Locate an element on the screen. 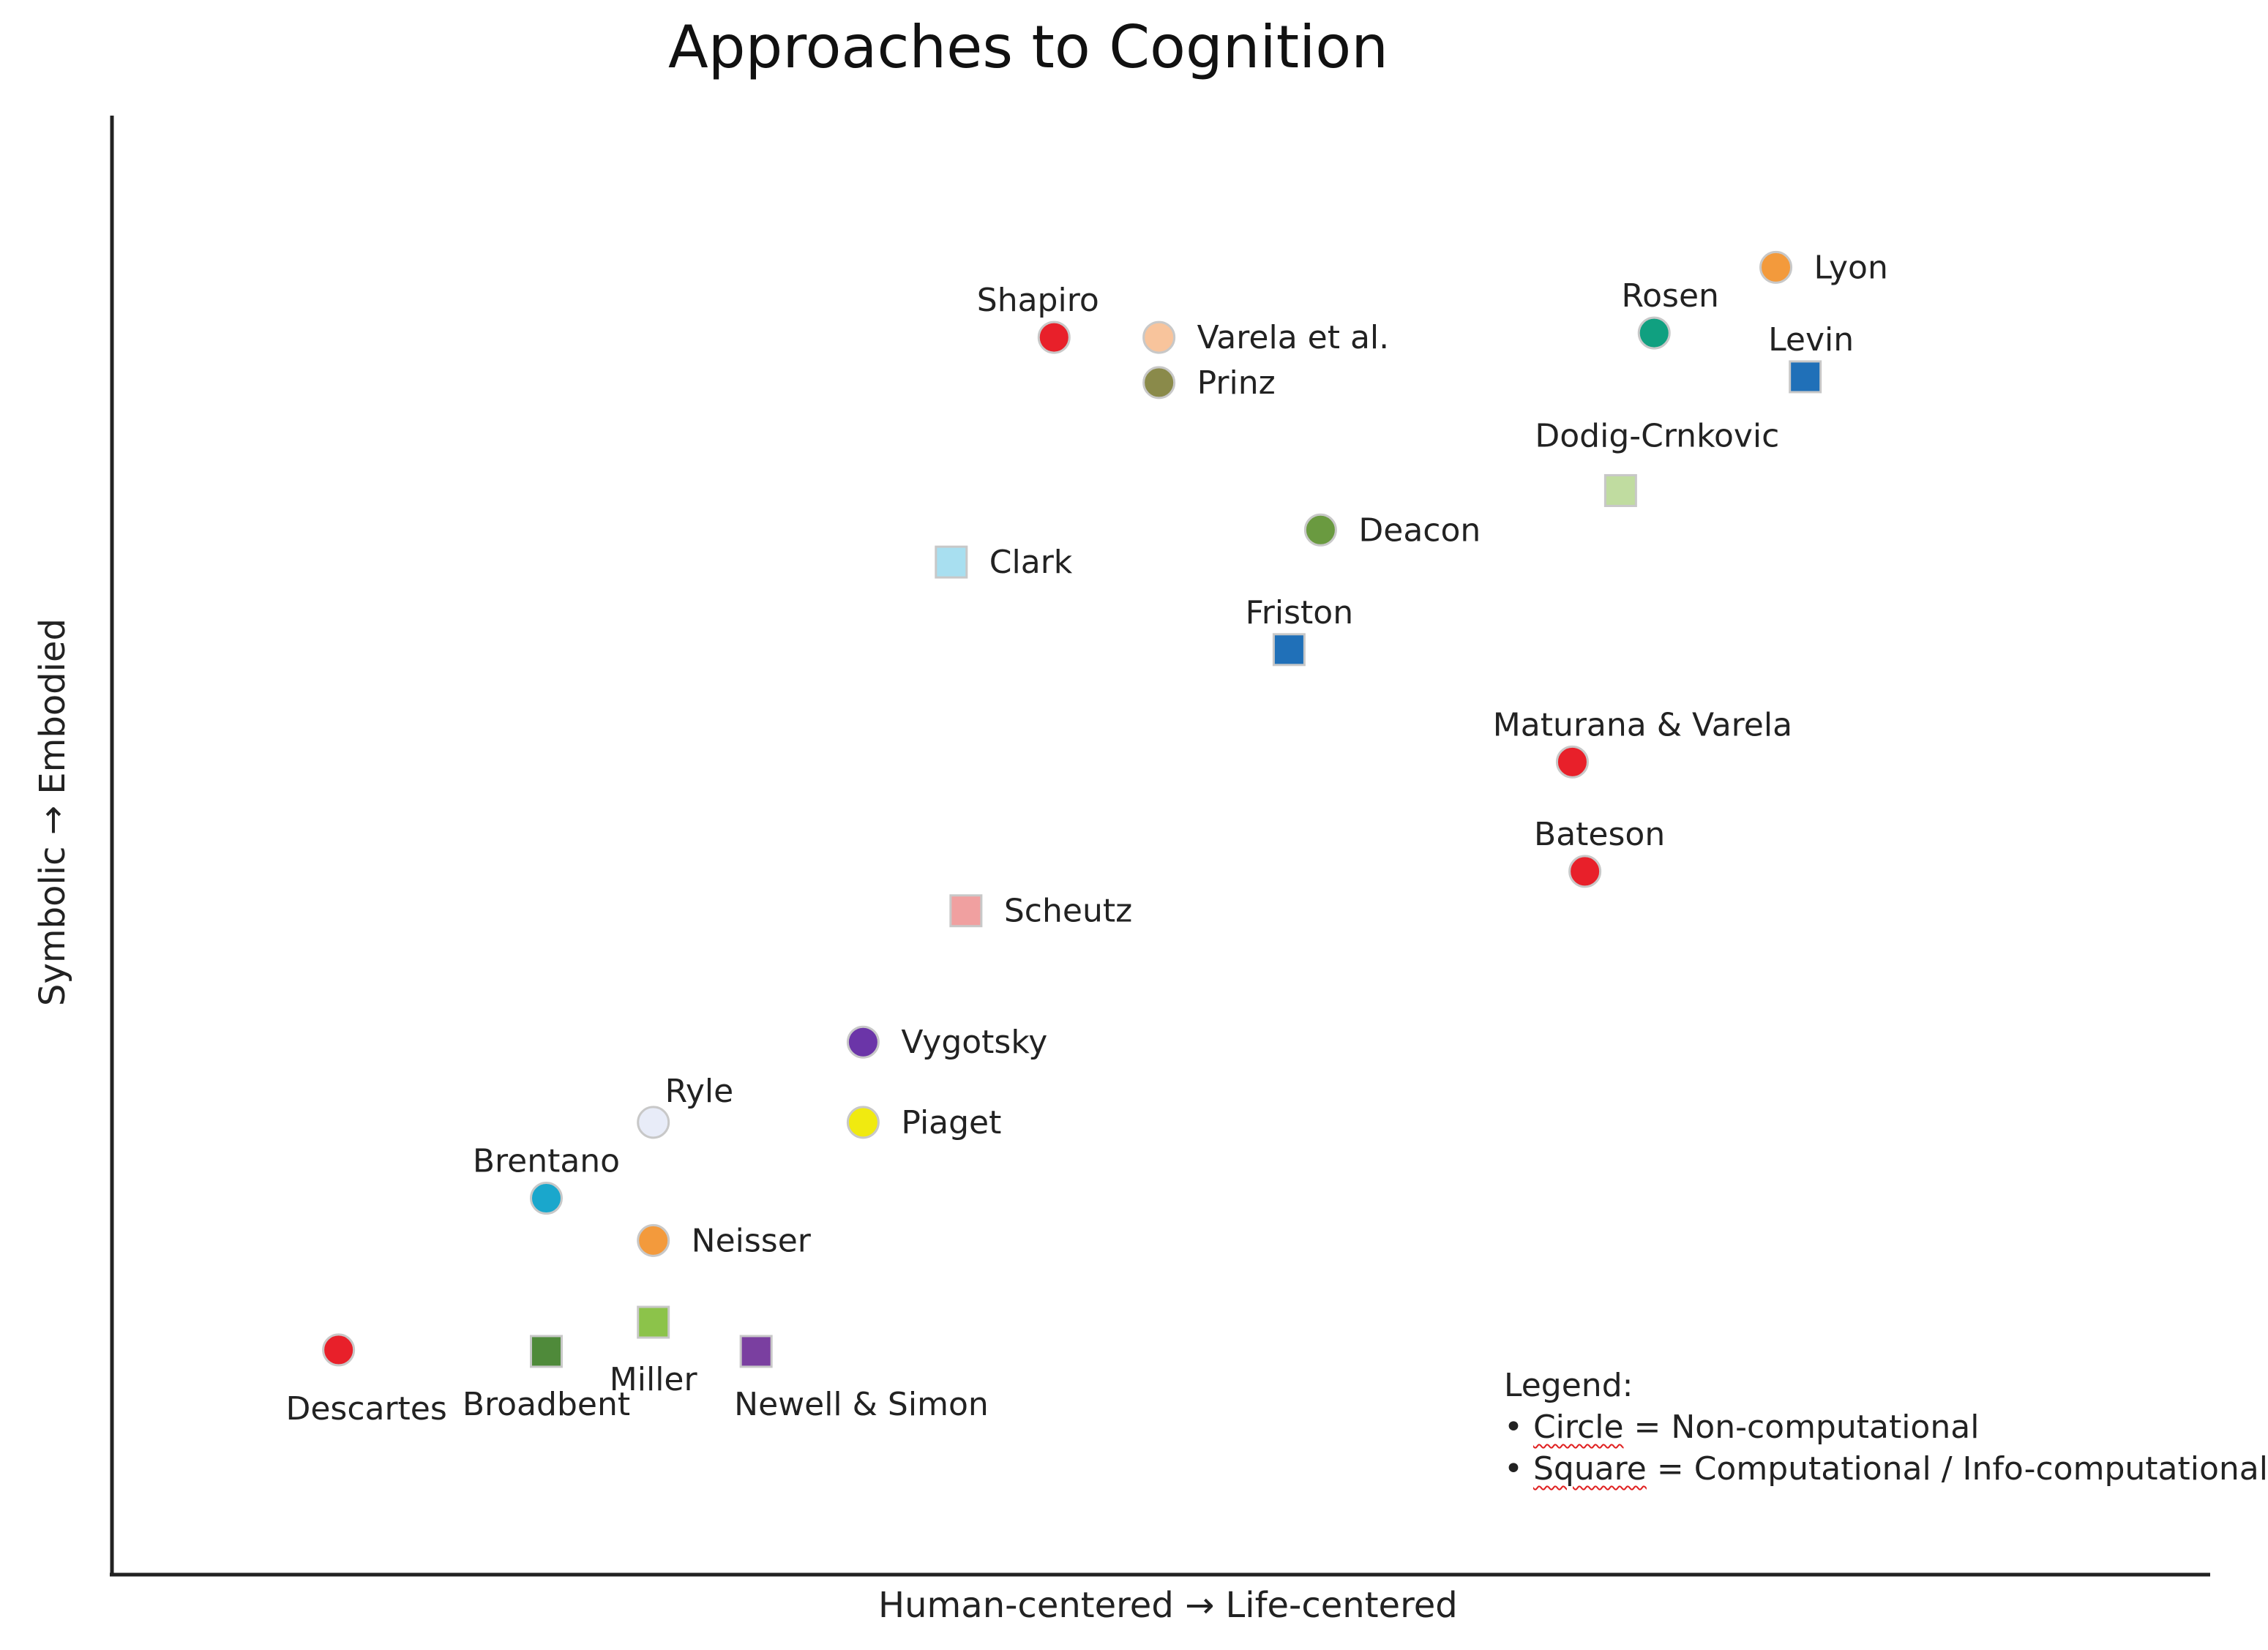 The height and width of the screenshot is (1650, 2268). point-vygotsky is located at coordinates (863, 1042).